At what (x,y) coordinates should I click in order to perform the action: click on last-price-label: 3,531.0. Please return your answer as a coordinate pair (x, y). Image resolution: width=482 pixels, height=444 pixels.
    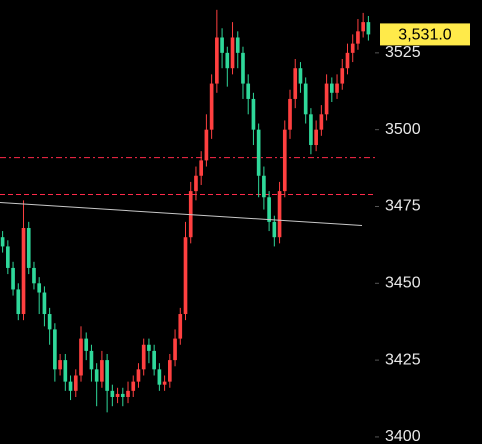
    Looking at the image, I should click on (424, 35).